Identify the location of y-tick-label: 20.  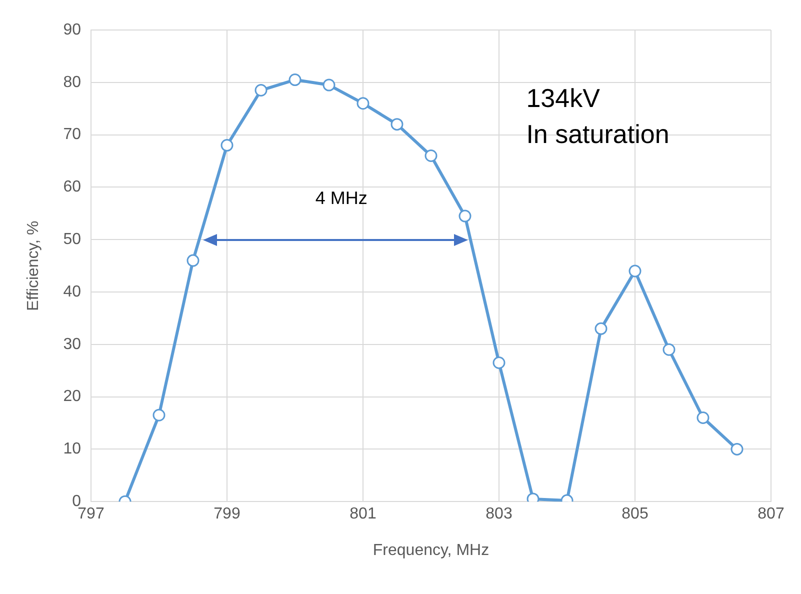
(72, 397).